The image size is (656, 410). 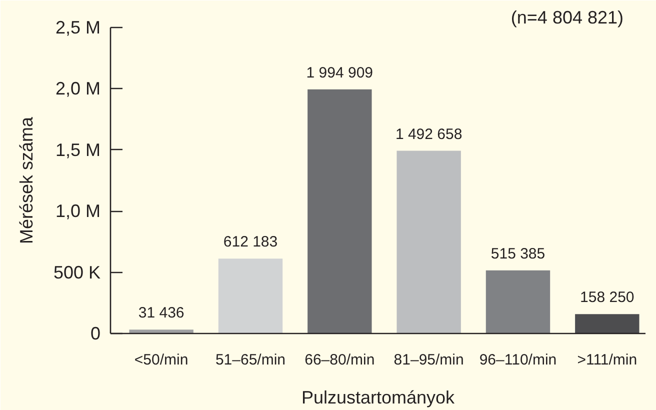 What do you see at coordinates (340, 73) in the screenshot?
I see `data-label: 1 994 909` at bounding box center [340, 73].